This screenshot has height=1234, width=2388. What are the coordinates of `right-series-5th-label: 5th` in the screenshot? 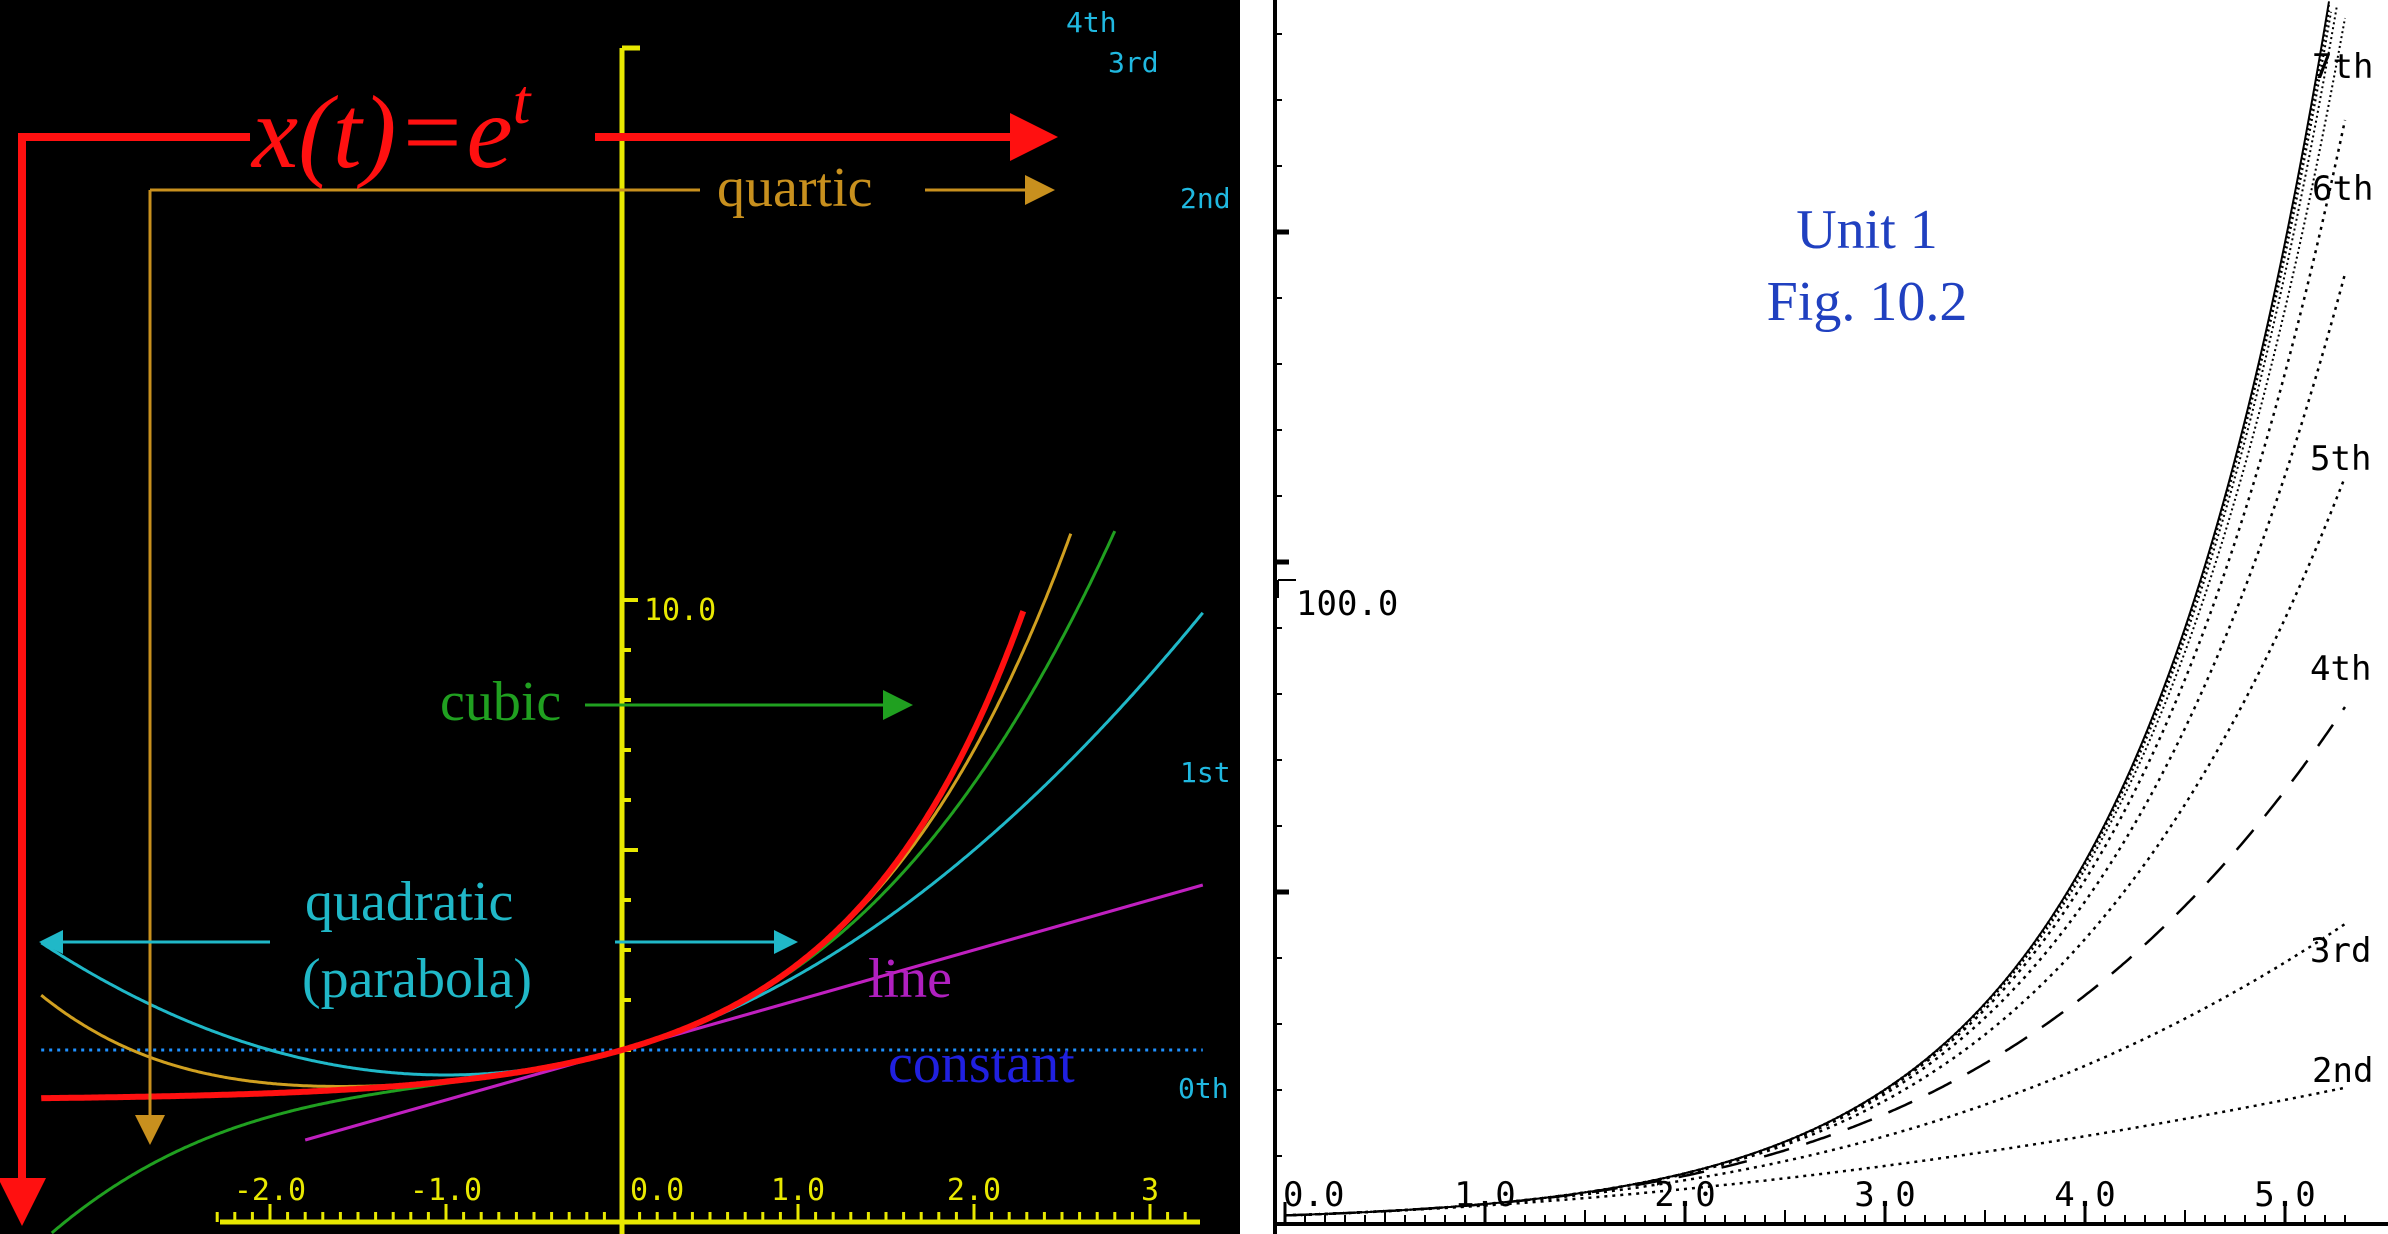 It's located at (2340, 459).